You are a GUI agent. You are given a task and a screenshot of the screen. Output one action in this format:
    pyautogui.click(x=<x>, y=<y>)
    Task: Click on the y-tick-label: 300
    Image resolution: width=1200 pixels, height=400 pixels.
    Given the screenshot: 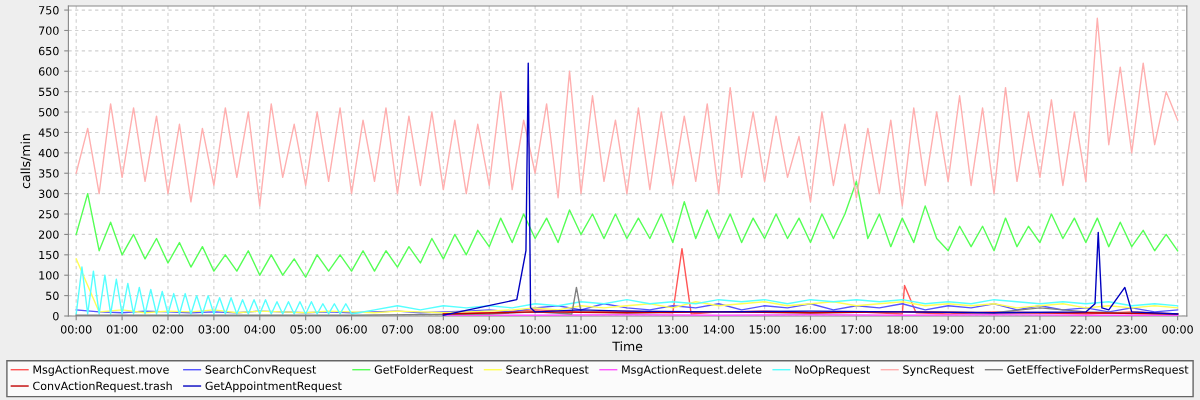 What is the action you would take?
    pyautogui.click(x=49, y=194)
    